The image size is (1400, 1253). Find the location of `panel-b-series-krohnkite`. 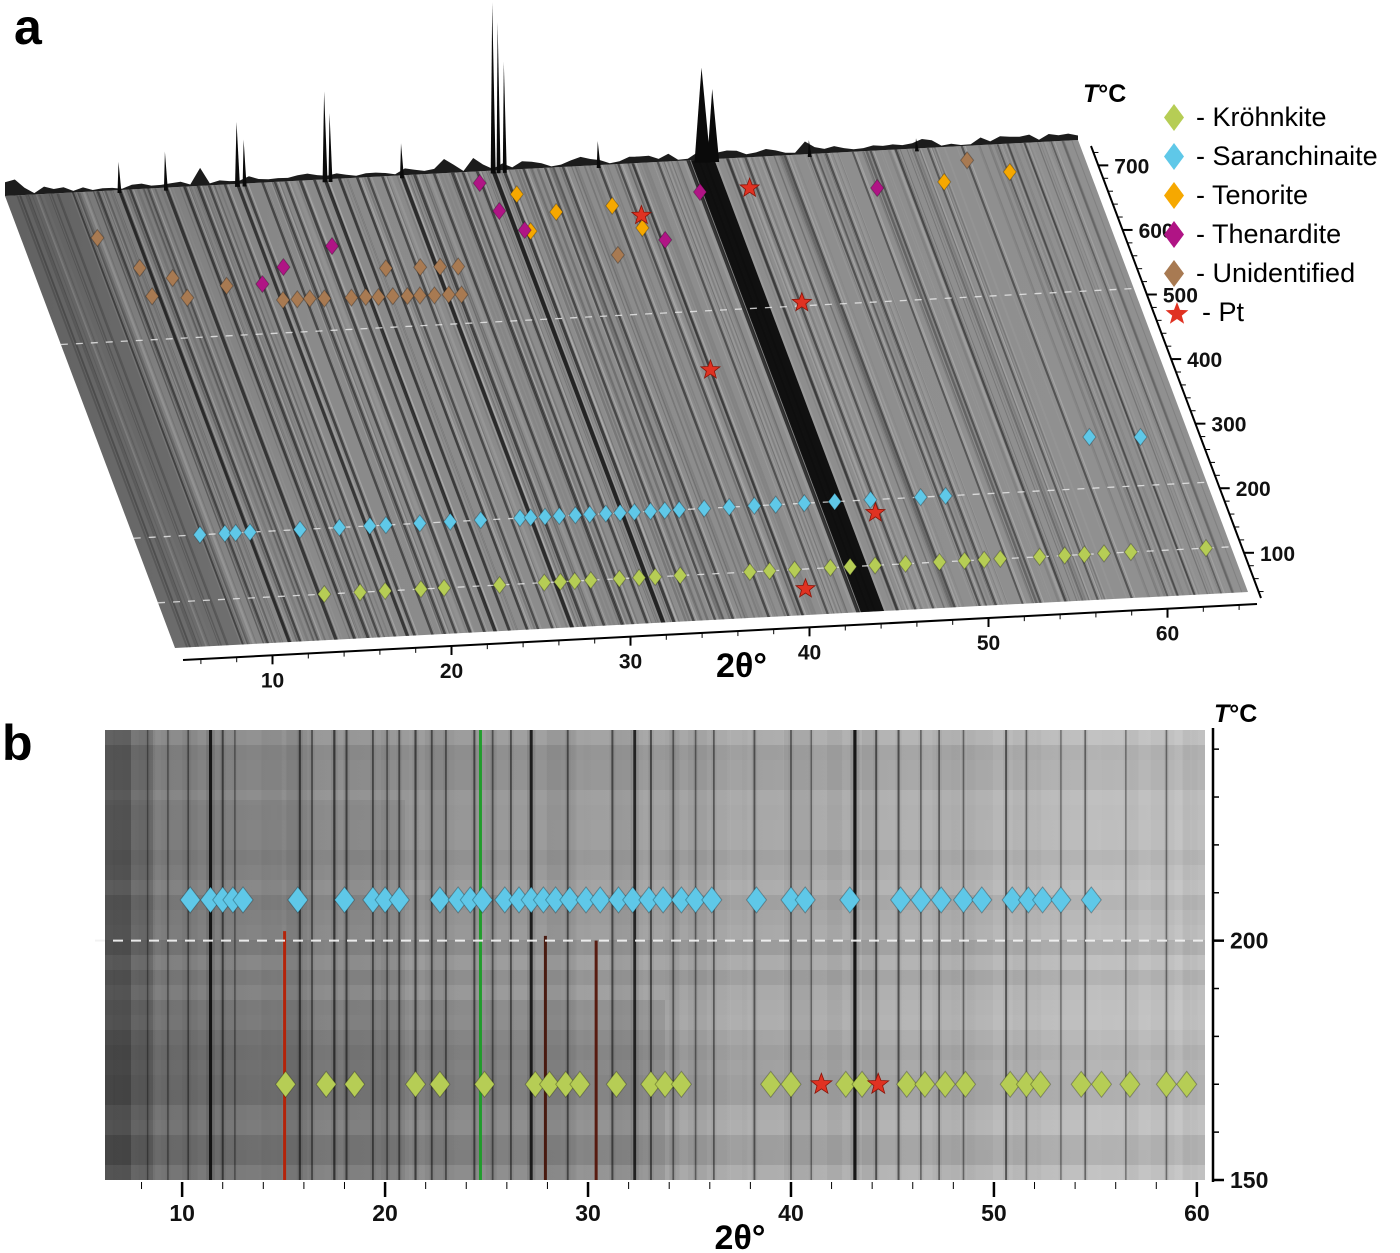

panel-b-series-krohnkite is located at coordinates (736, 1084).